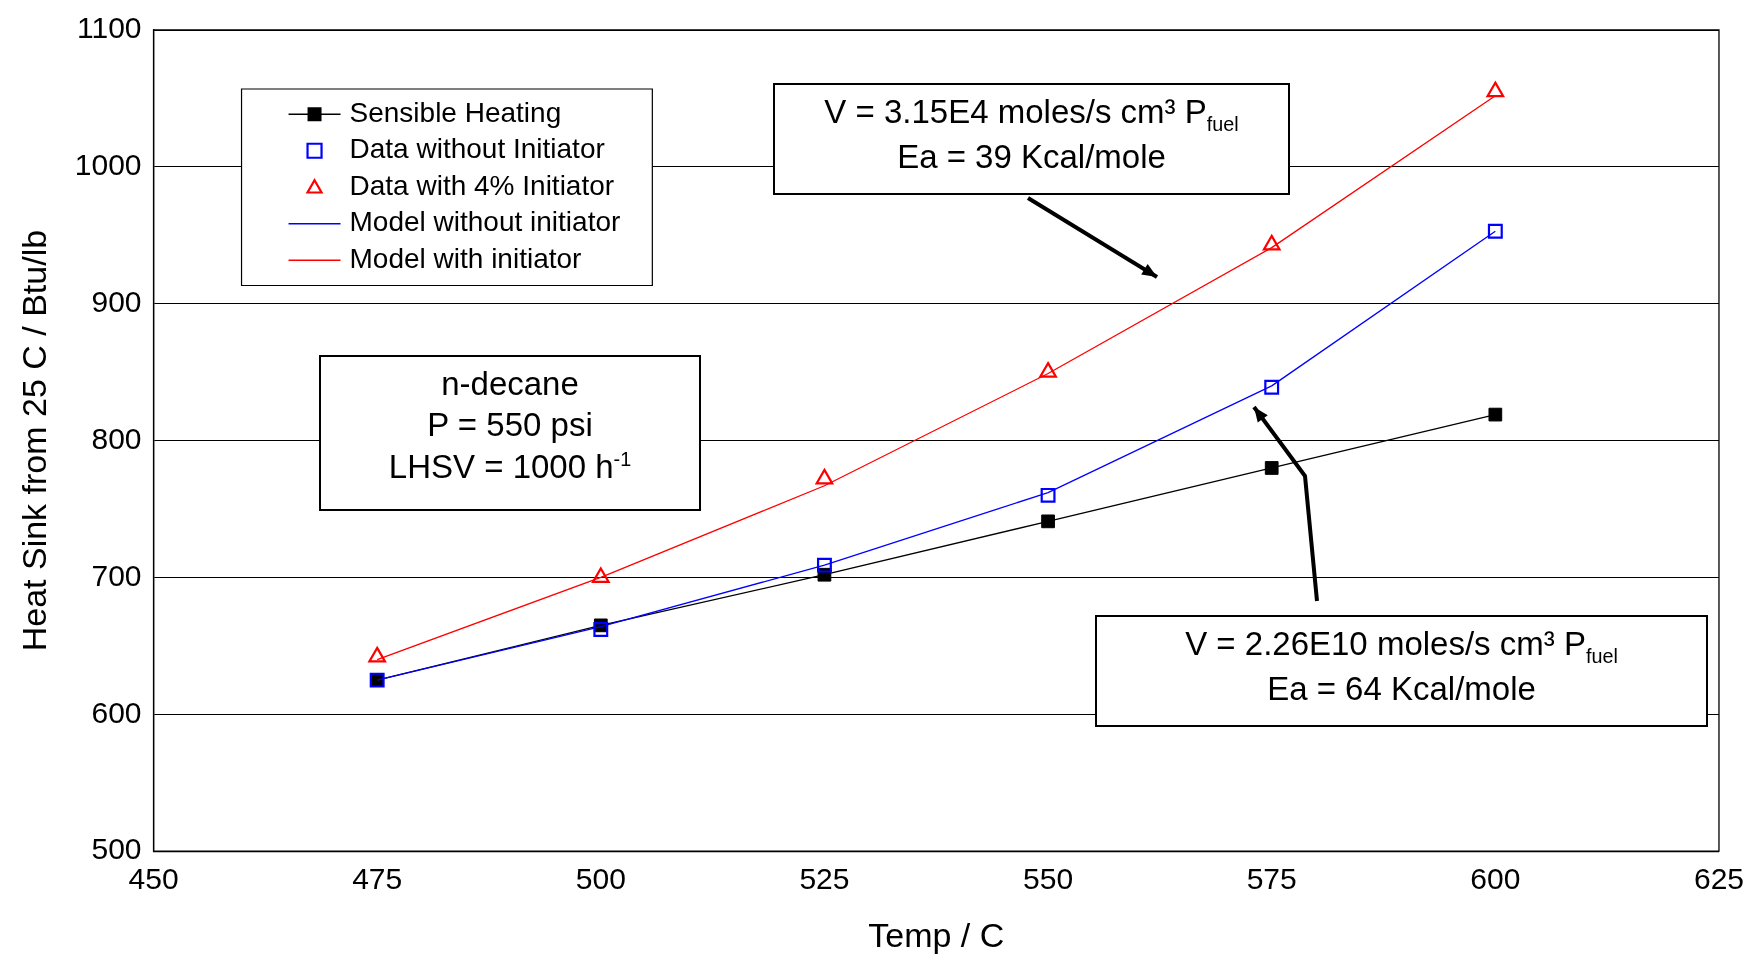  I want to click on y-tick-label: 1100, so click(109, 28).